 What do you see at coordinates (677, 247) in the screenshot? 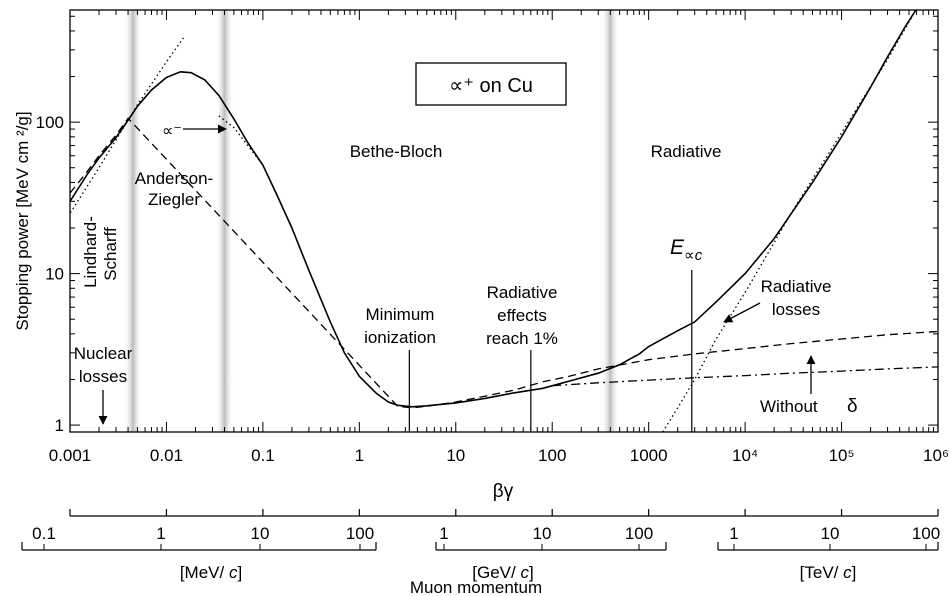
I see `e-critical-label: E` at bounding box center [677, 247].